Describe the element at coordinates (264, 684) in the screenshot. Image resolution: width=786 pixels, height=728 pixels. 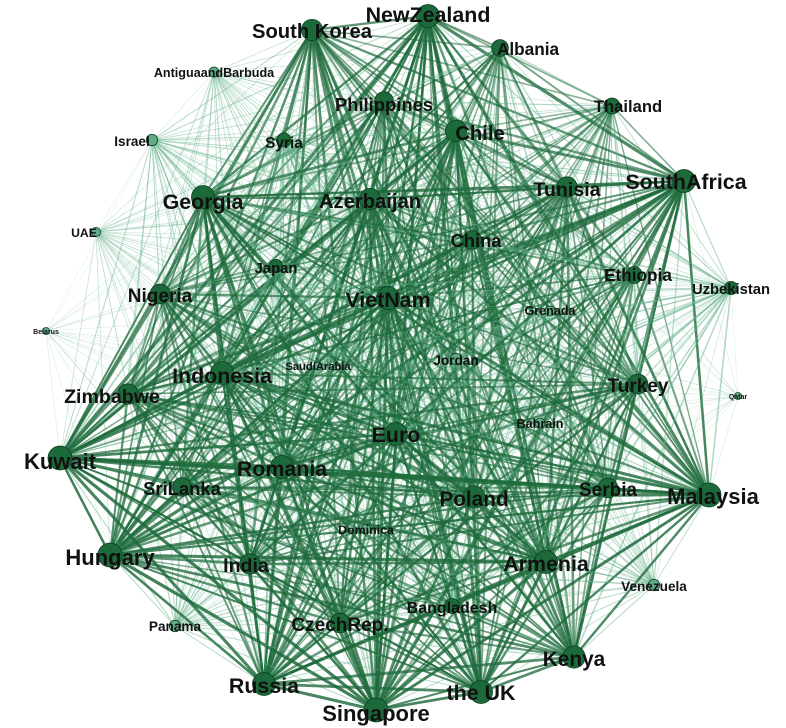
I see `node-russia` at that location.